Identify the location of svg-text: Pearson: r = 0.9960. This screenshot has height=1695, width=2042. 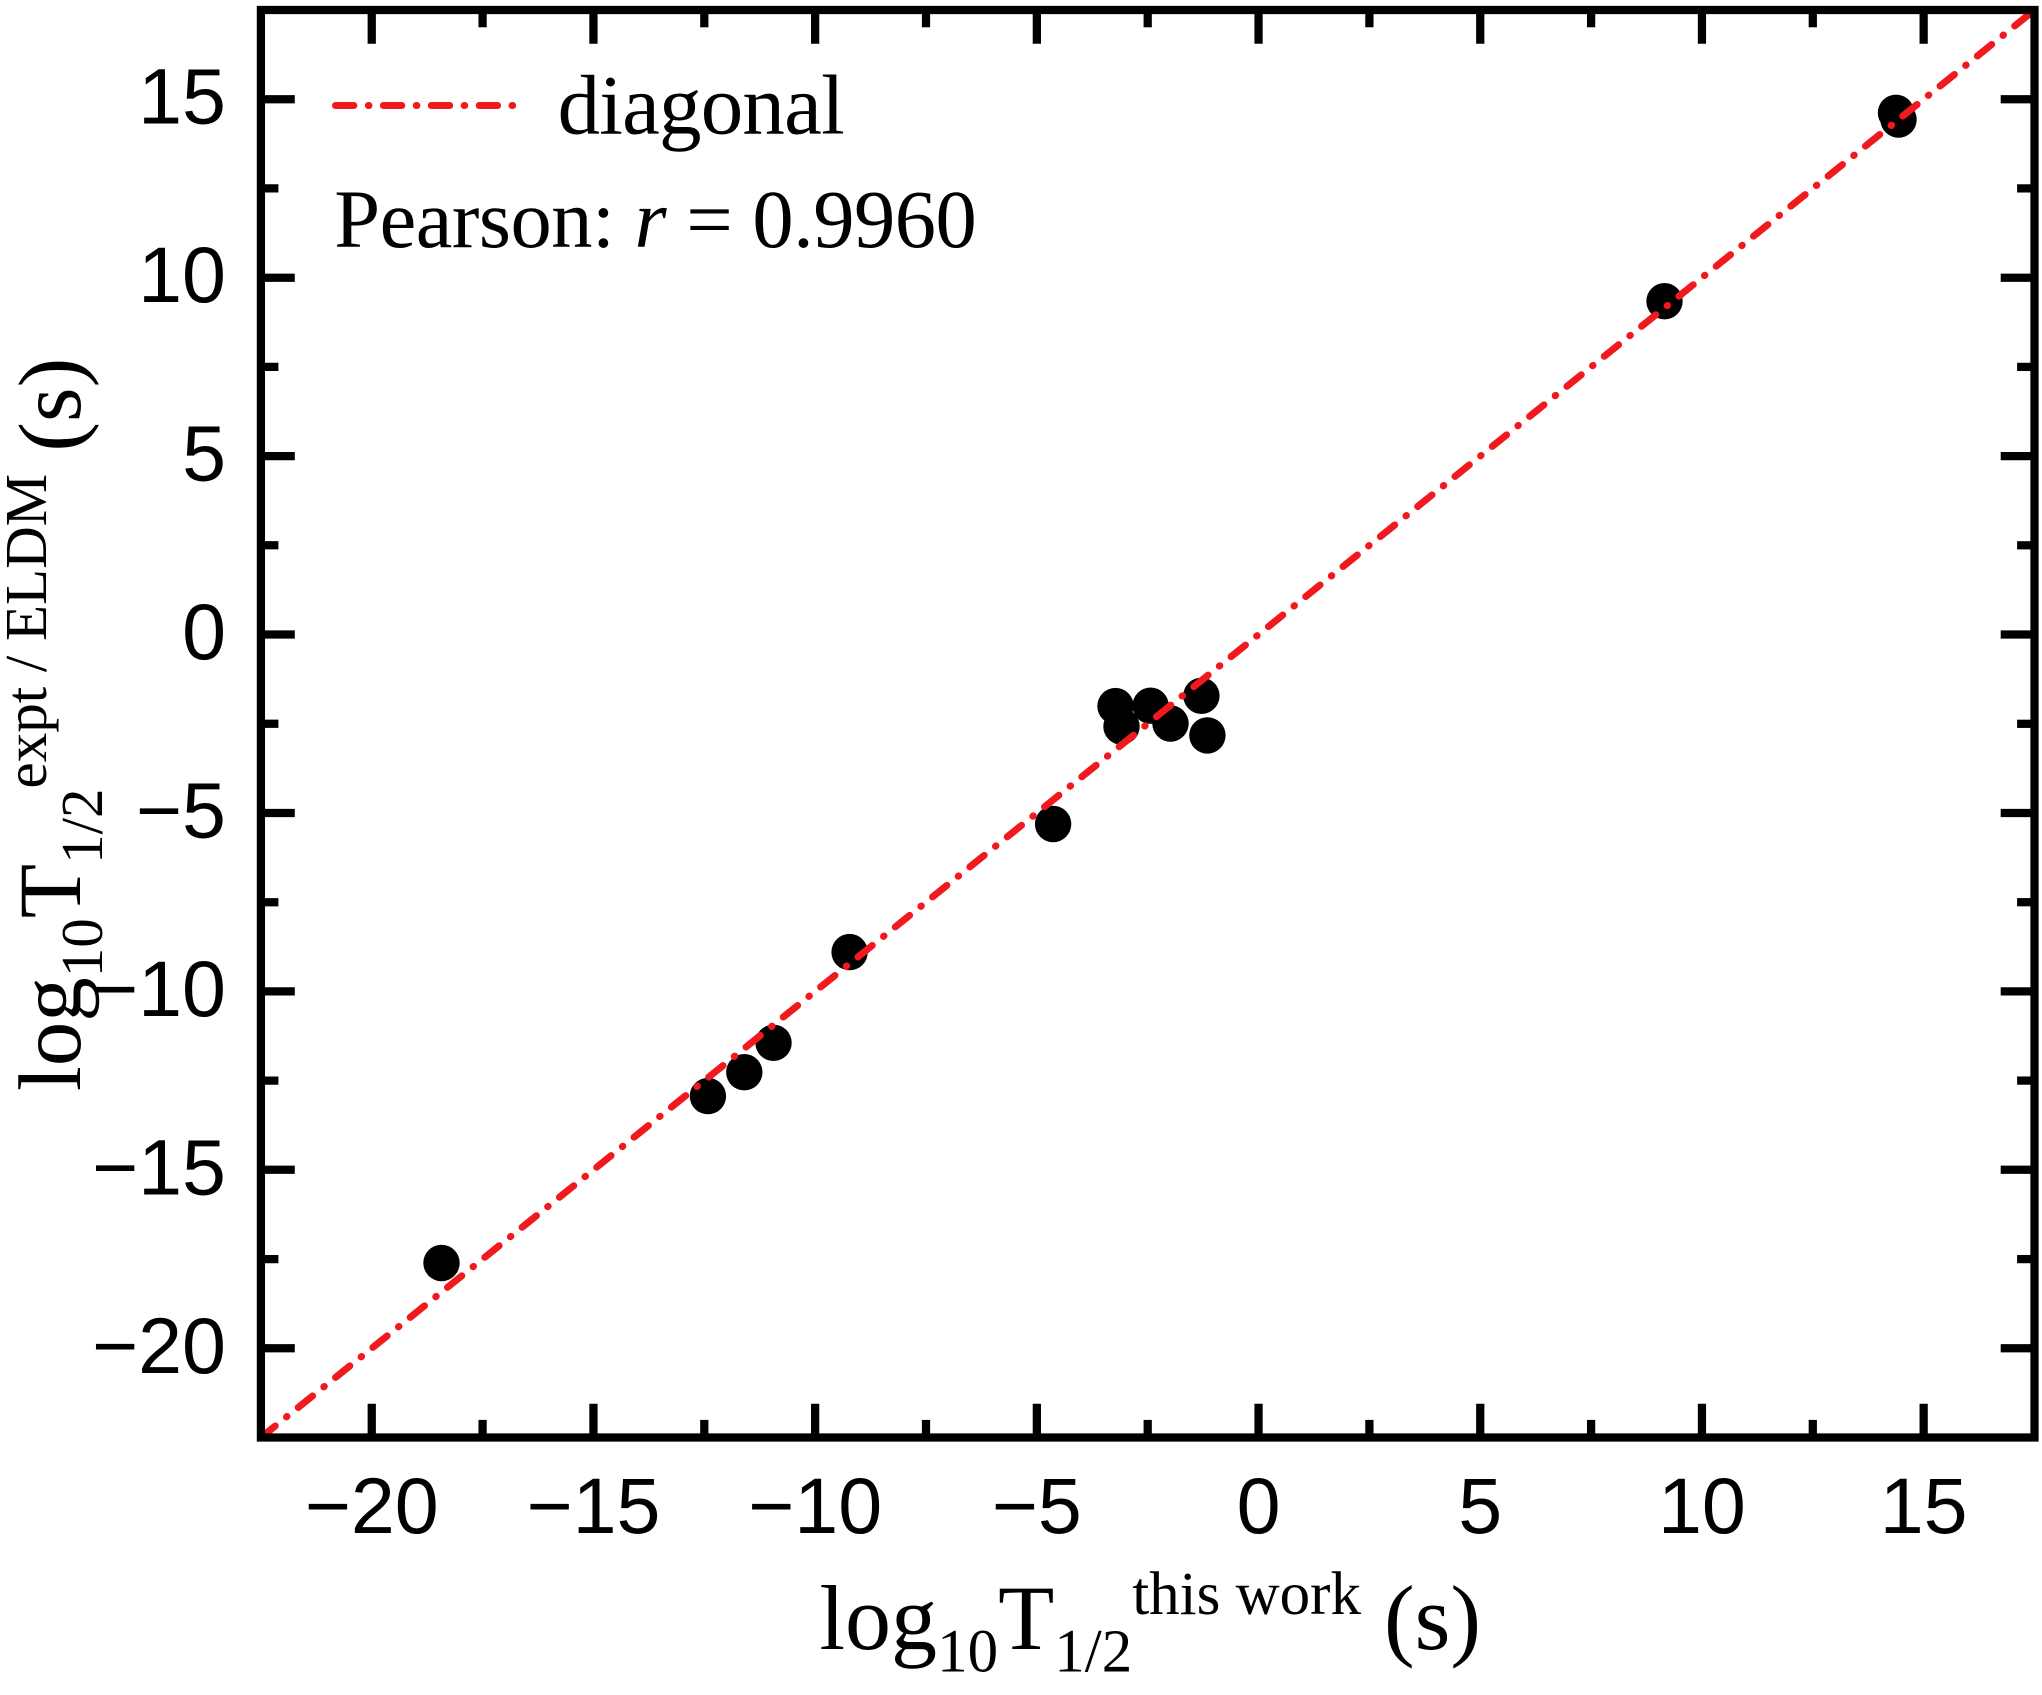
(655, 219).